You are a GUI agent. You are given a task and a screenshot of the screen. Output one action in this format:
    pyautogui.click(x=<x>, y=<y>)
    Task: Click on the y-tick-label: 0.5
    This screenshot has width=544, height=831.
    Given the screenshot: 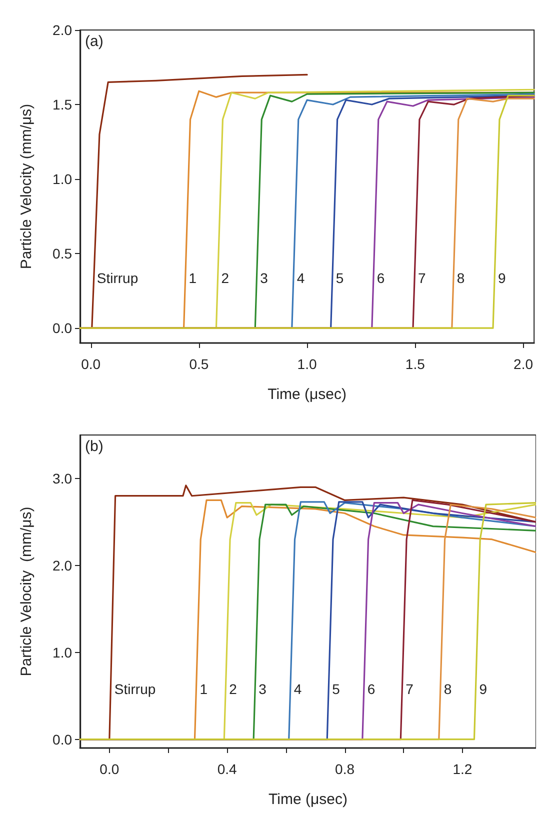 What is the action you would take?
    pyautogui.click(x=62, y=254)
    